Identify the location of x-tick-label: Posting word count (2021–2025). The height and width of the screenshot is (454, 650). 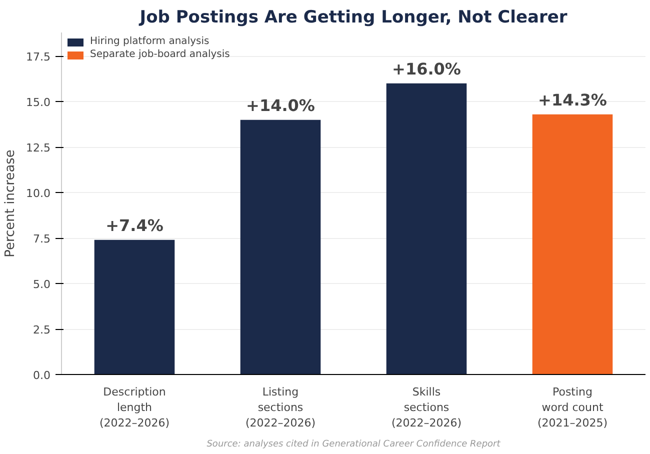
(572, 408).